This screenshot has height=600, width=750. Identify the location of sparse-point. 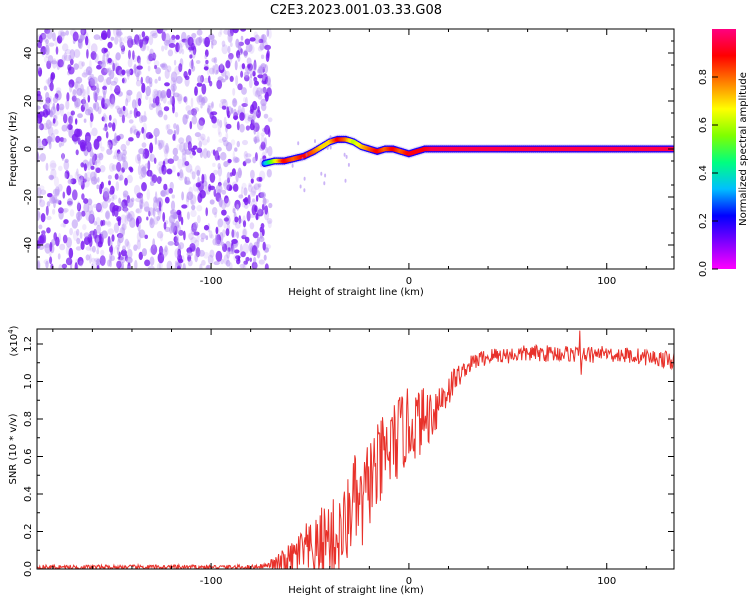
(324, 183).